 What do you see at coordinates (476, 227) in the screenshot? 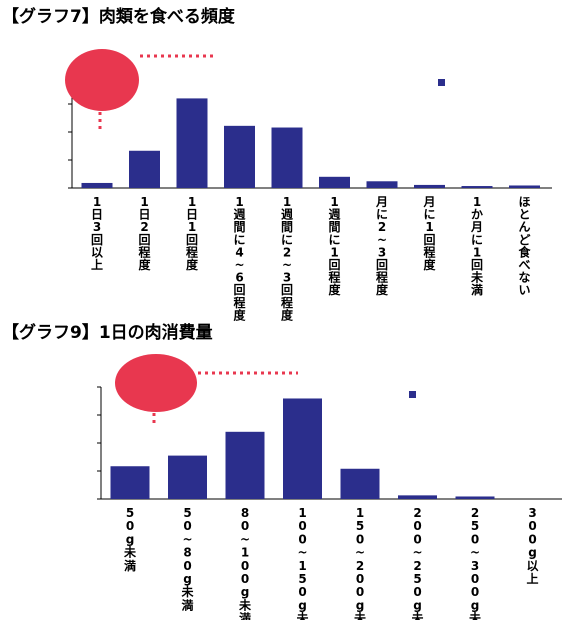
I see `x-tick-label-char: 月` at bounding box center [476, 227].